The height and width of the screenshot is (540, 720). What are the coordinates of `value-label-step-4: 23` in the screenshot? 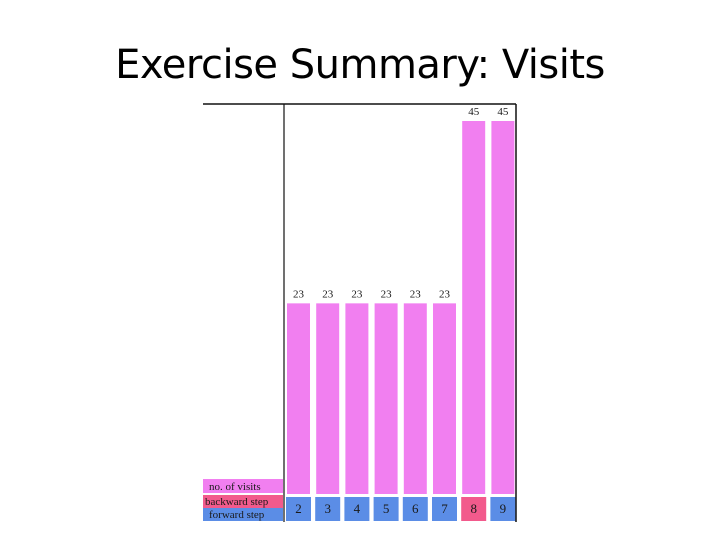 It's located at (357, 294).